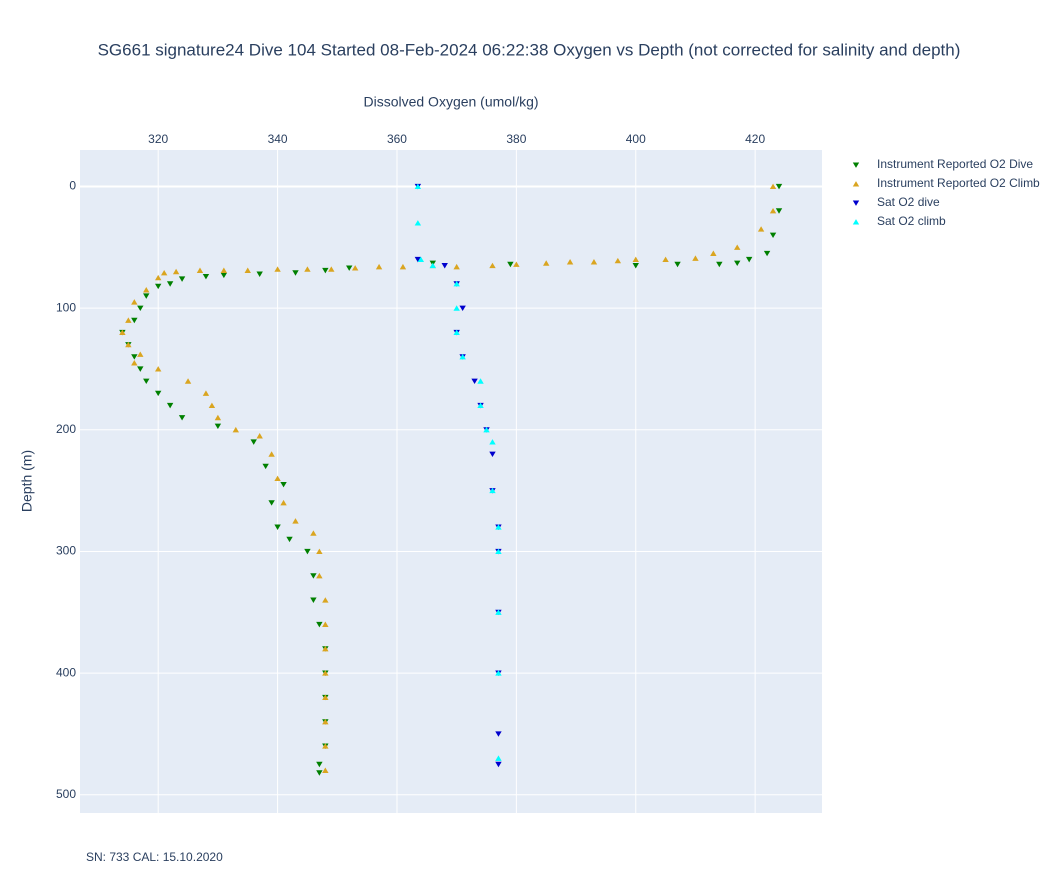 The height and width of the screenshot is (894, 1058). What do you see at coordinates (958, 183) in the screenshot?
I see `legend-label: Instrument Reported O2 Climb` at bounding box center [958, 183].